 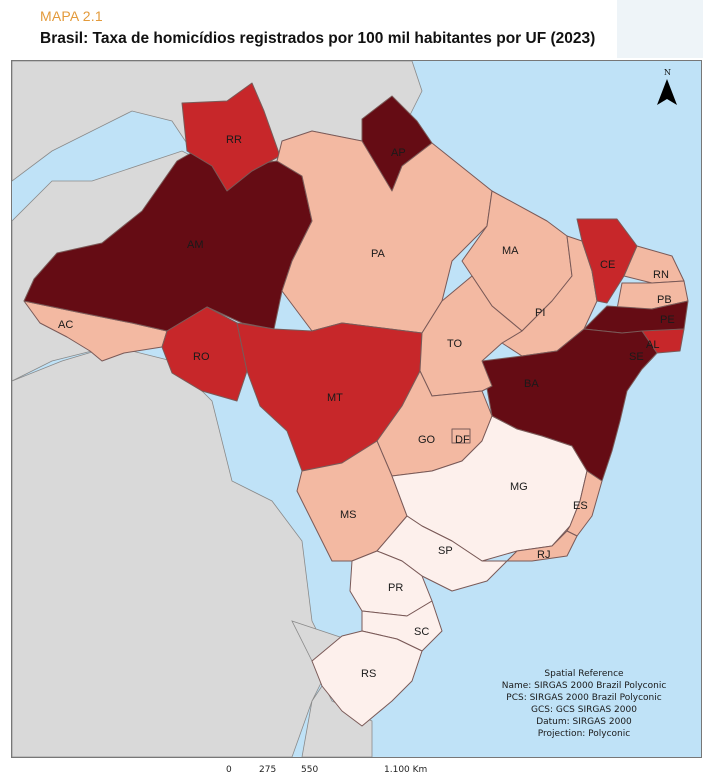 What do you see at coordinates (584, 734) in the screenshot?
I see `spatial-ref-projection: Projection: Polyconic` at bounding box center [584, 734].